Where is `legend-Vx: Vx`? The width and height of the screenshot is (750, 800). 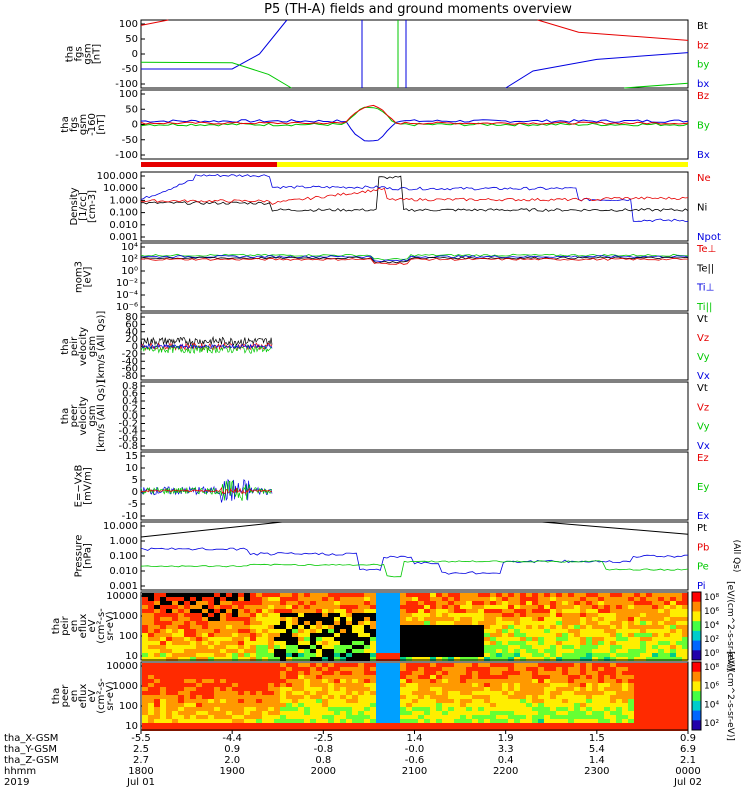
legend-Vx: Vx is located at coordinates (703, 446).